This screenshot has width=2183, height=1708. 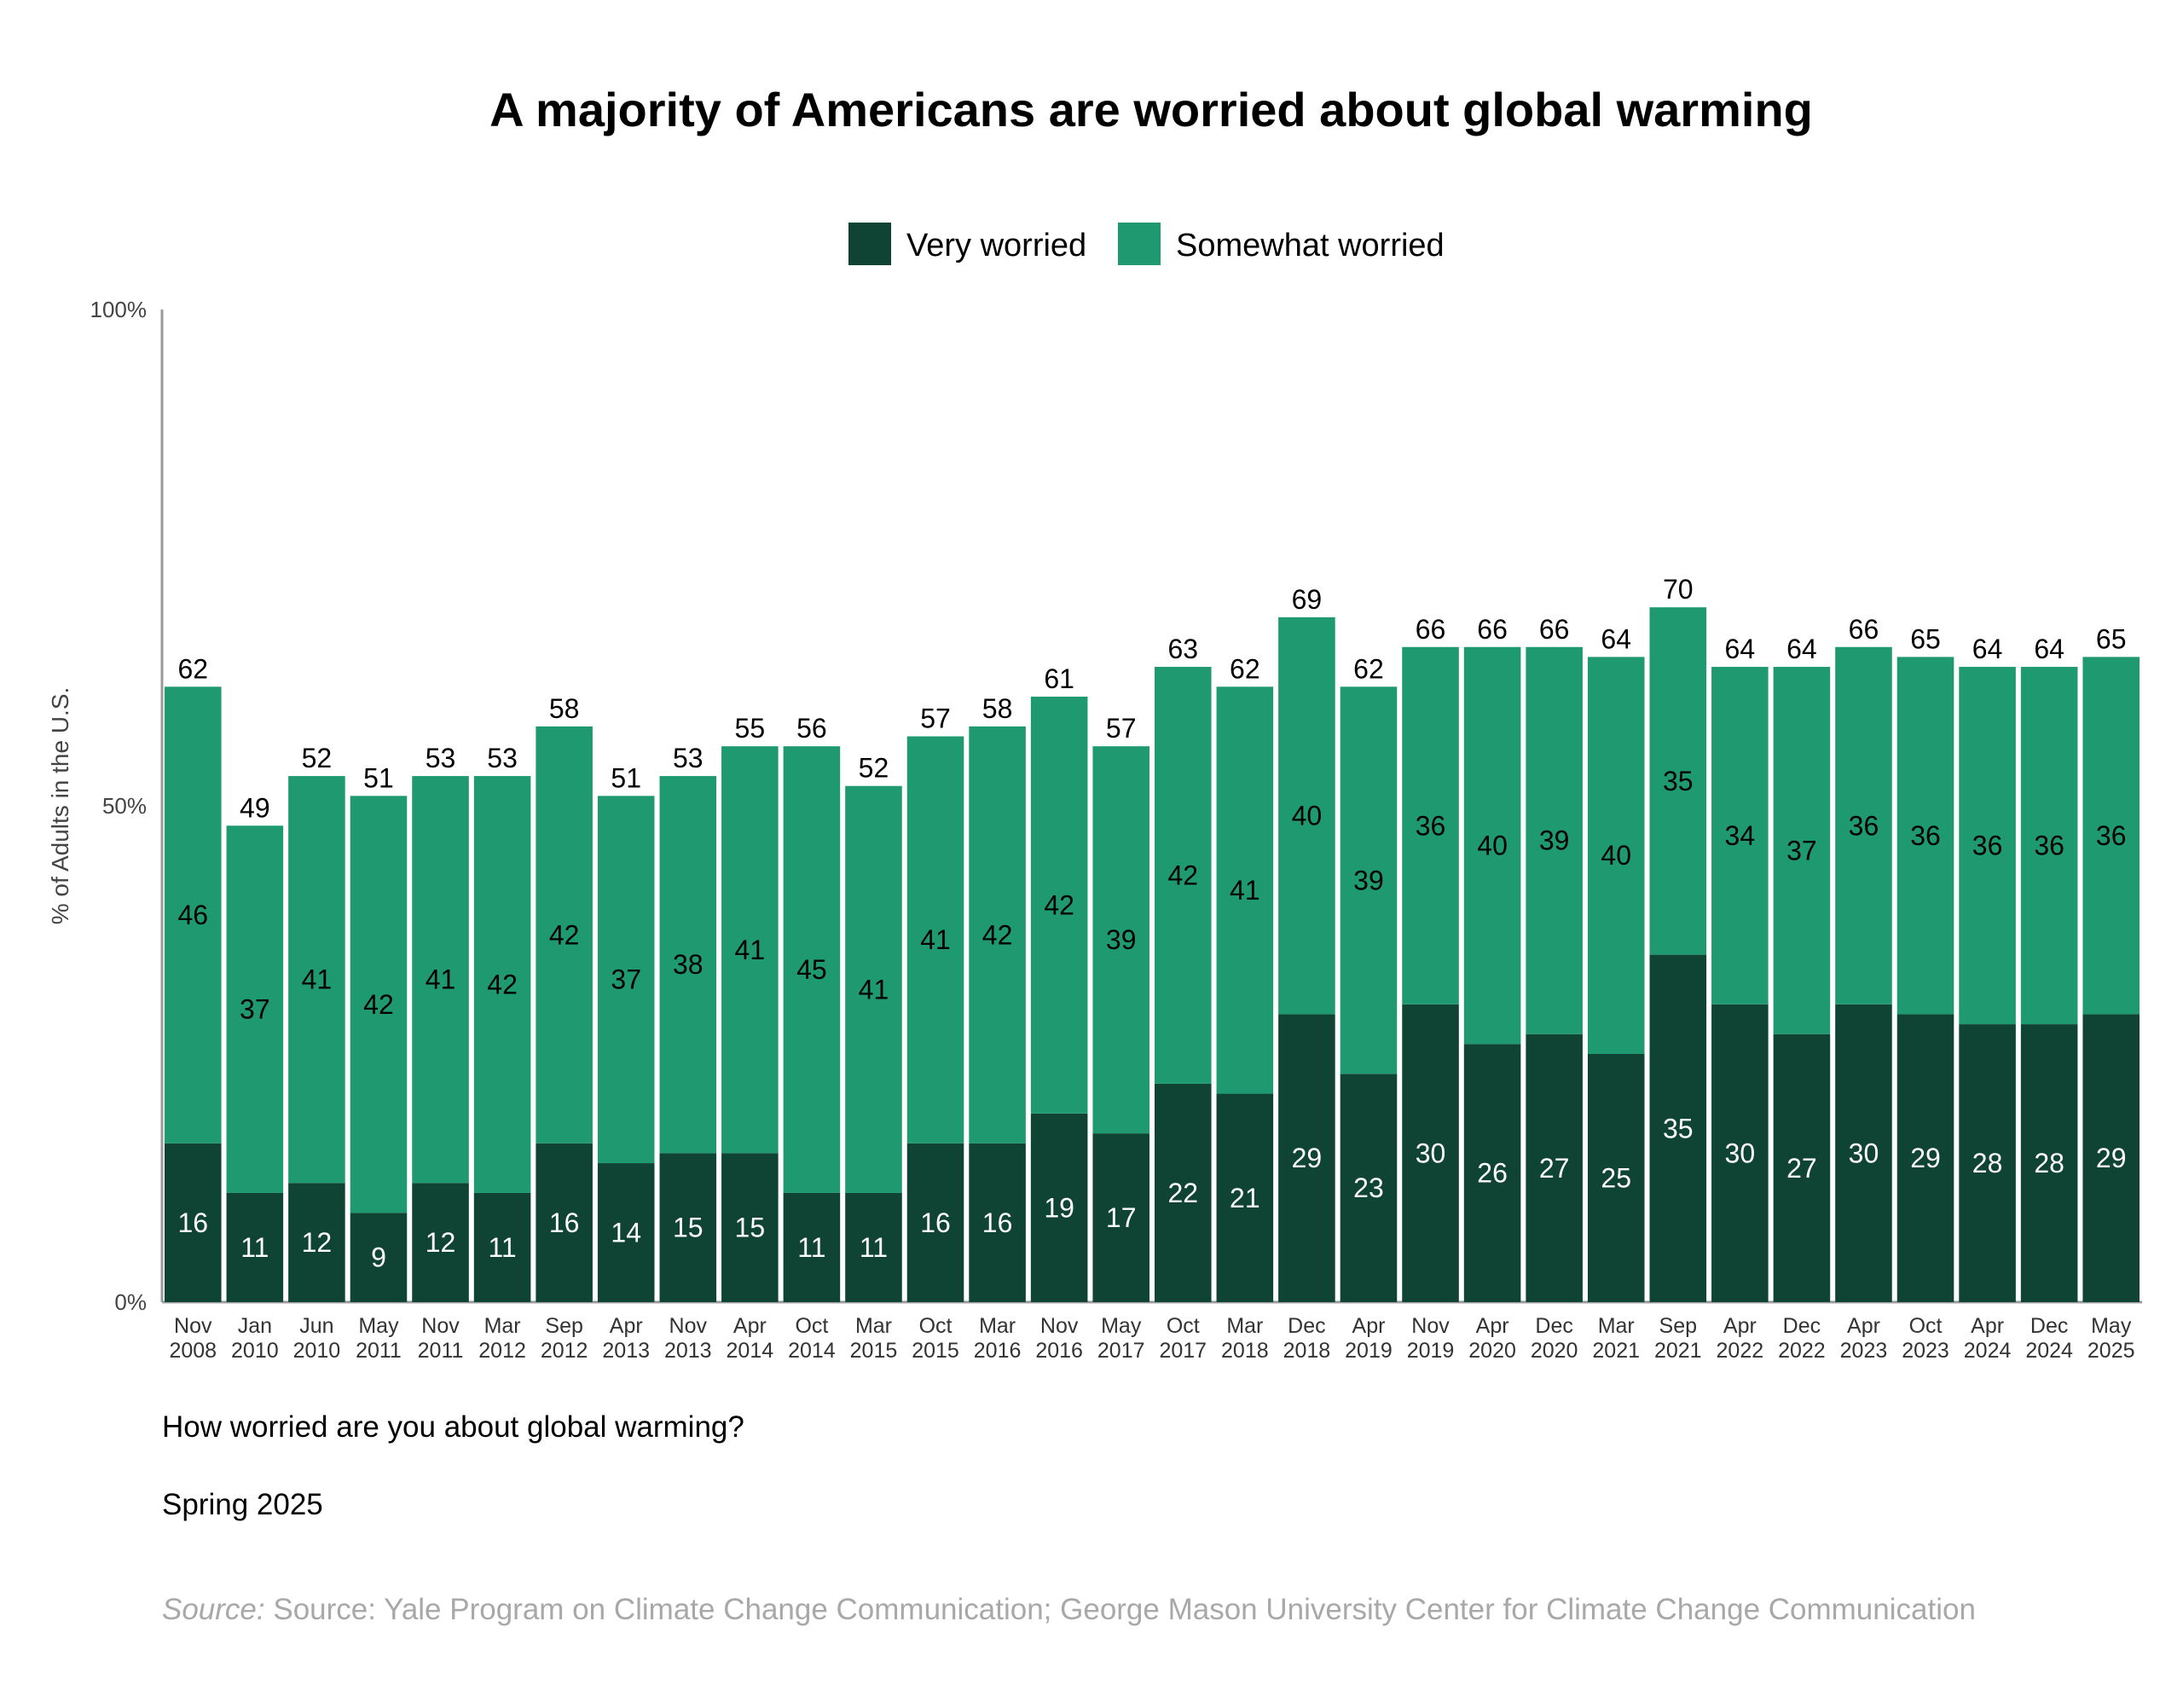 What do you see at coordinates (2111, 1351) in the screenshot?
I see `x-tick-year: 2025` at bounding box center [2111, 1351].